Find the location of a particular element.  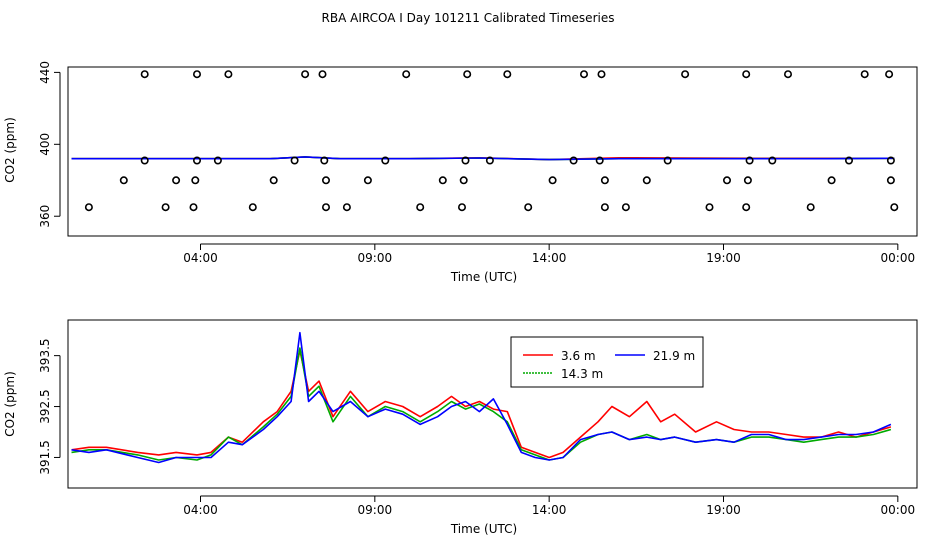

top-x-axis: 04:00 09:00 14:00 19:00 00:00 is located at coordinates (549, 254).